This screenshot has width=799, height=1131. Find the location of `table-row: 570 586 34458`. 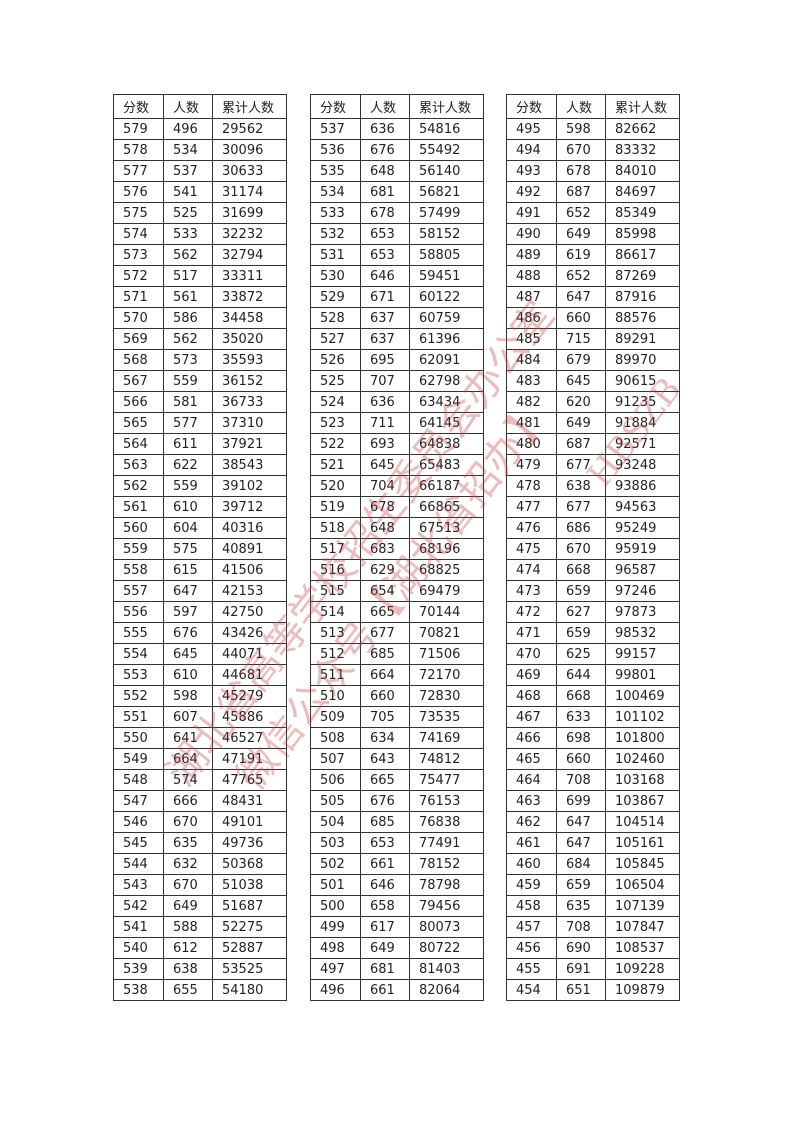

table-row: 570 586 34458 is located at coordinates (200, 318).